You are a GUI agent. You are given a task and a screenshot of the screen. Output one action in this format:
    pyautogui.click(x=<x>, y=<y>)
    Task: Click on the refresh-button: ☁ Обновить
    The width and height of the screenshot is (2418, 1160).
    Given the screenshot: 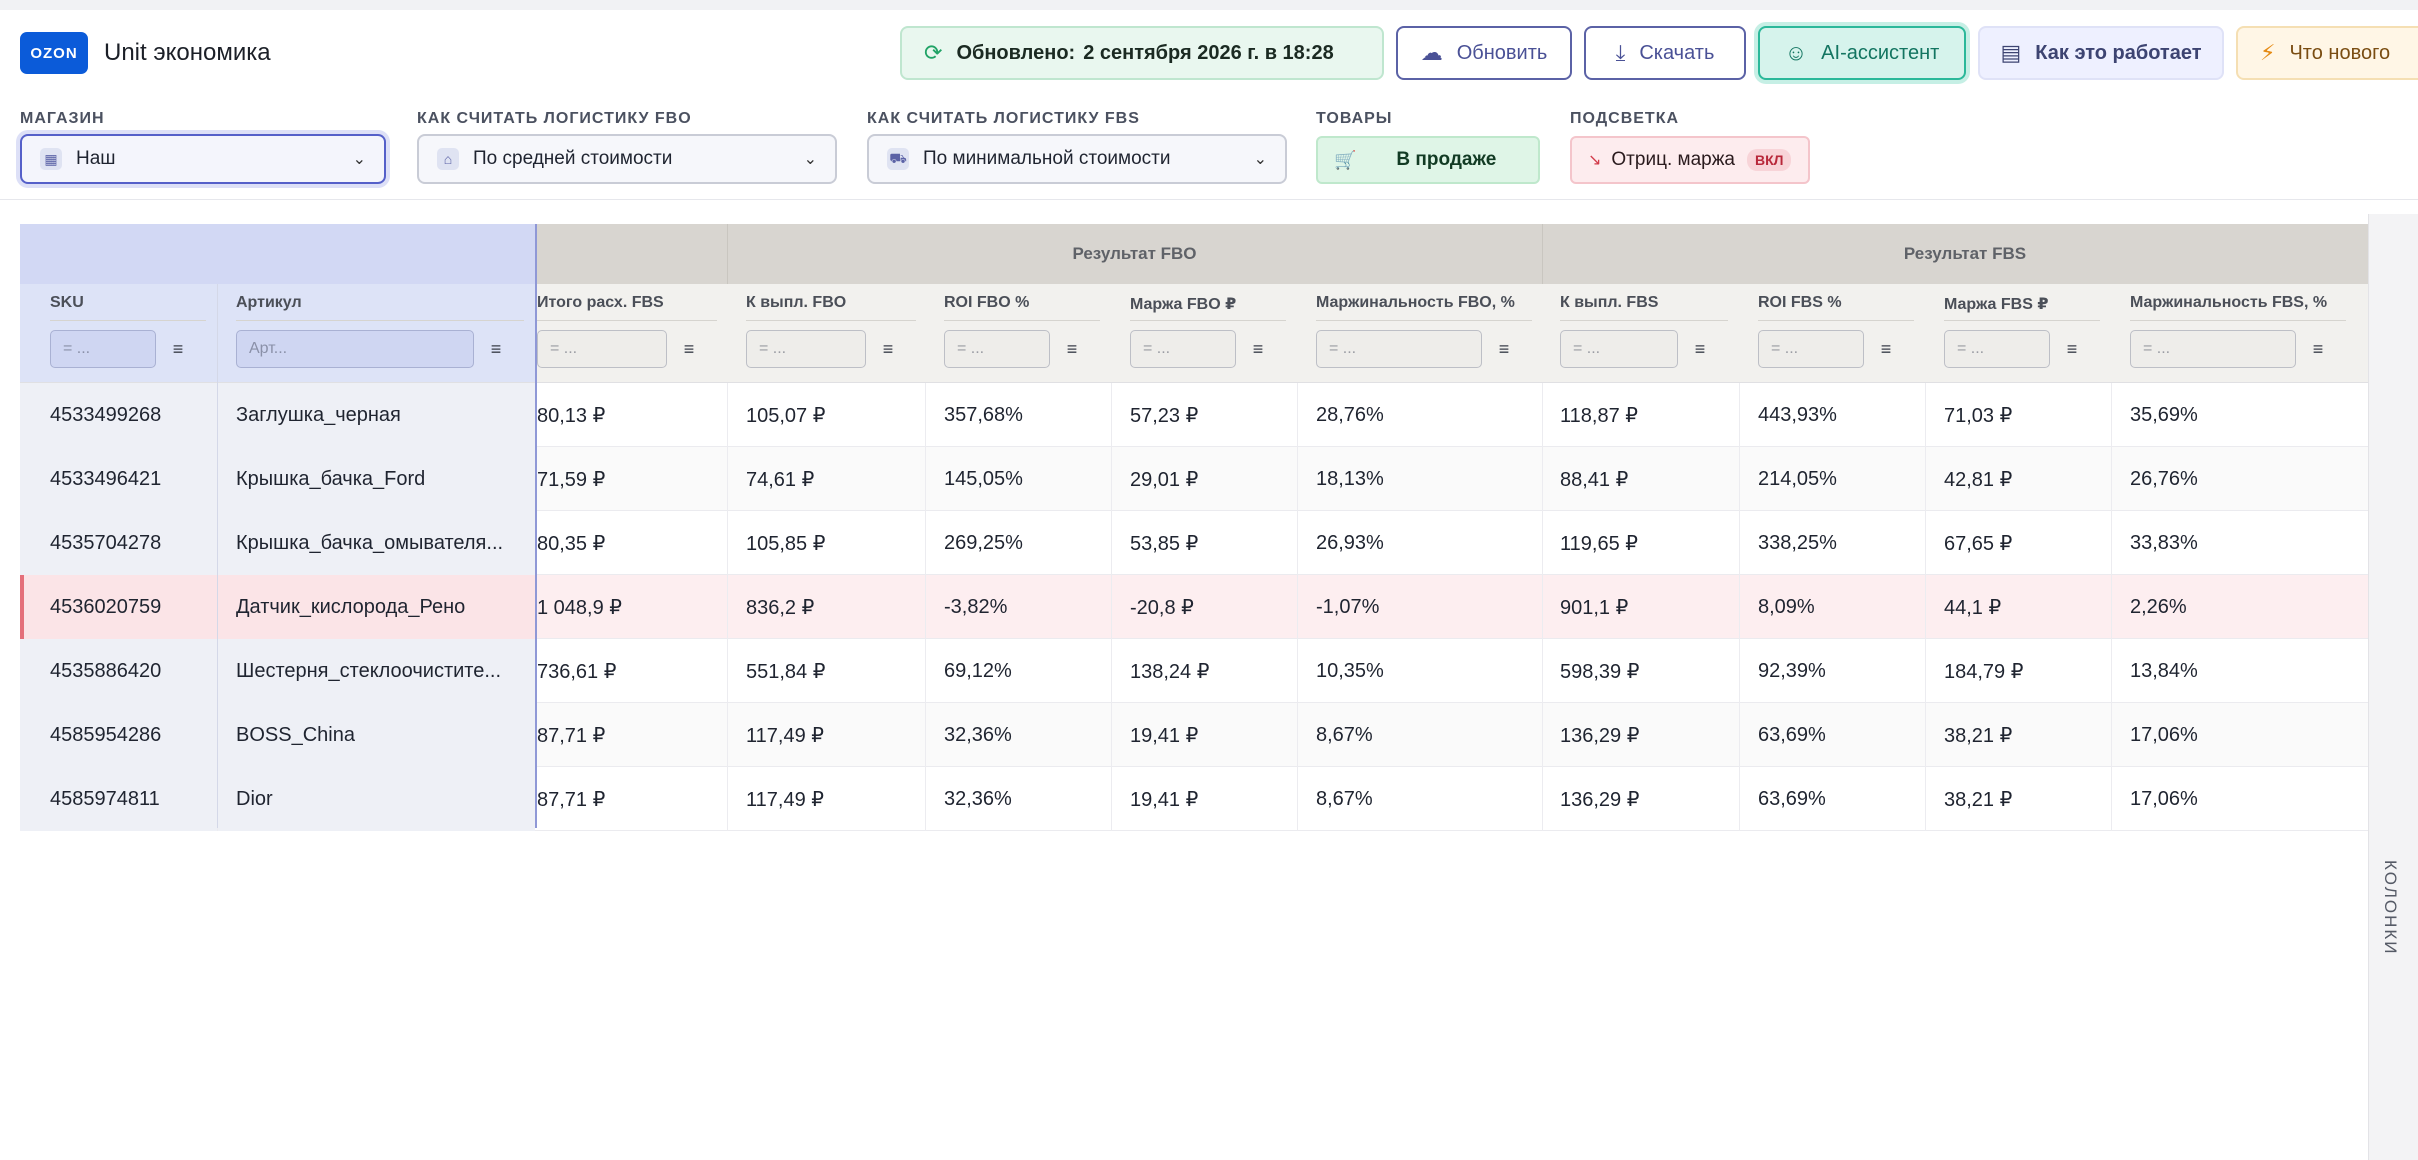 What is the action you would take?
    pyautogui.click(x=1484, y=53)
    